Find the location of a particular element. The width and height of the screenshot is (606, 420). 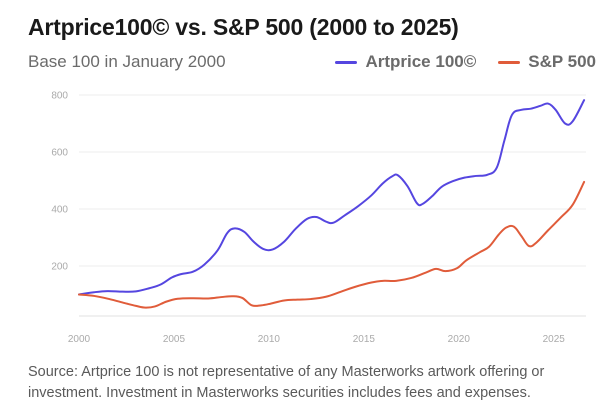

y-tick-label: 200 is located at coordinates (59, 267).